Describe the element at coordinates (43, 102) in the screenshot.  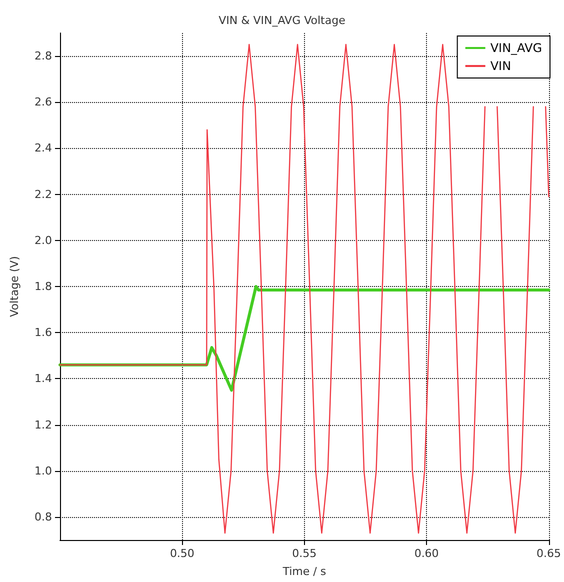
I see `y-tick-label: 2.6` at that location.